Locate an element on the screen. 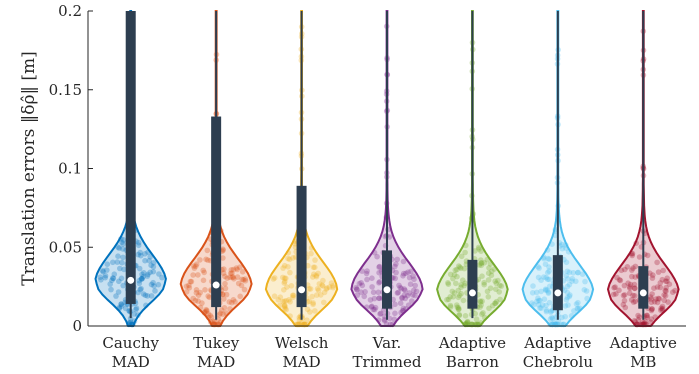 The height and width of the screenshot is (374, 699). y-tick-label: 0.1 is located at coordinates (70, 169).